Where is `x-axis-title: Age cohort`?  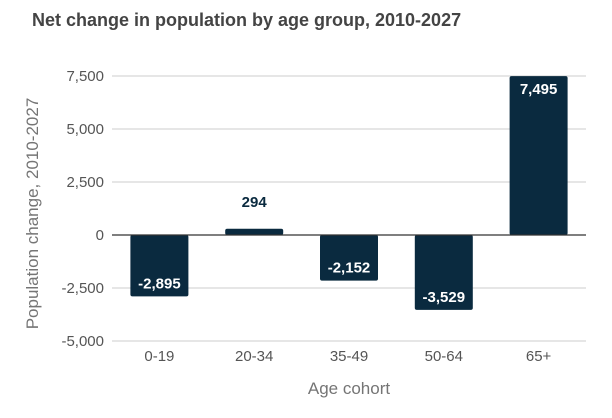
x-axis-title: Age cohort is located at coordinates (349, 388).